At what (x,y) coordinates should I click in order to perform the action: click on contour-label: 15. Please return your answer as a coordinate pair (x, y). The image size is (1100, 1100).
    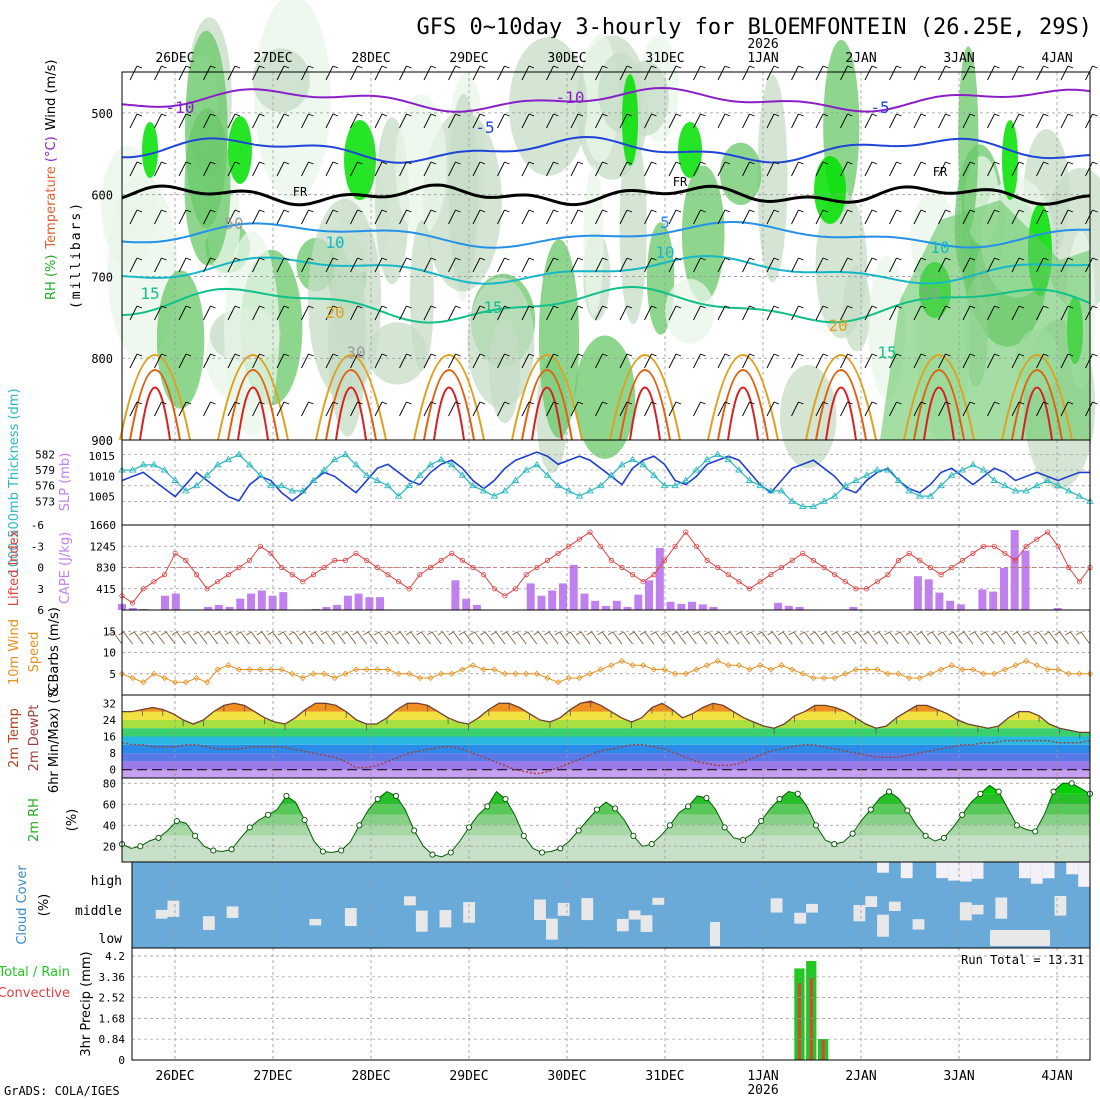
    Looking at the image, I should click on (492, 307).